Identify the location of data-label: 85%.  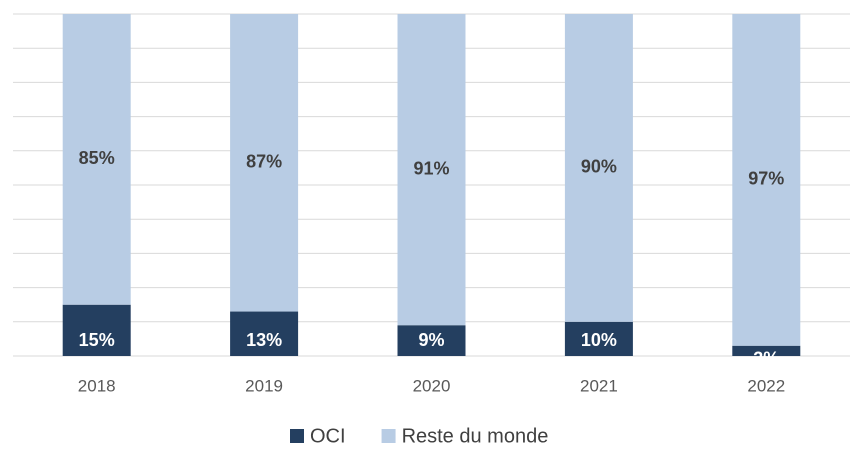
(97, 158).